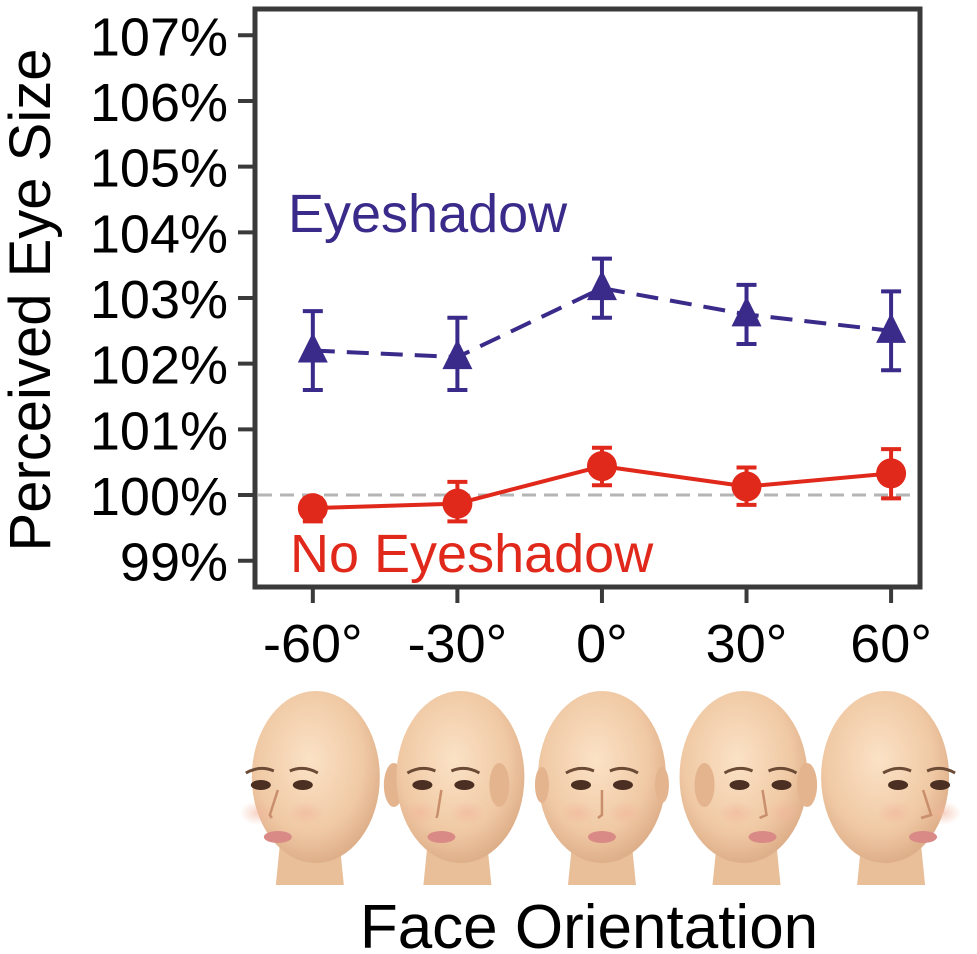  I want to click on y-tick-label: 107%, so click(159, 37).